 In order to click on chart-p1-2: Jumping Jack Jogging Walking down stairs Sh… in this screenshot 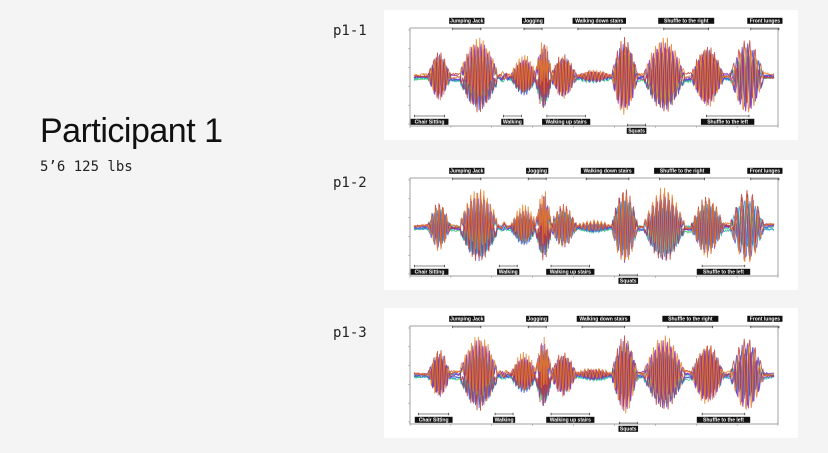, I will do `click(595, 225)`.